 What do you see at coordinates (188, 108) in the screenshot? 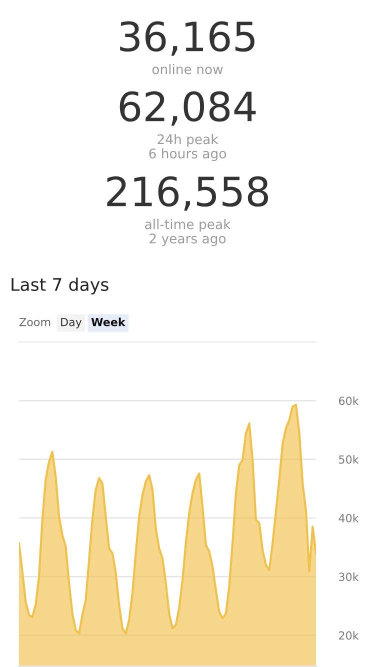
I see `text: 62,084` at bounding box center [188, 108].